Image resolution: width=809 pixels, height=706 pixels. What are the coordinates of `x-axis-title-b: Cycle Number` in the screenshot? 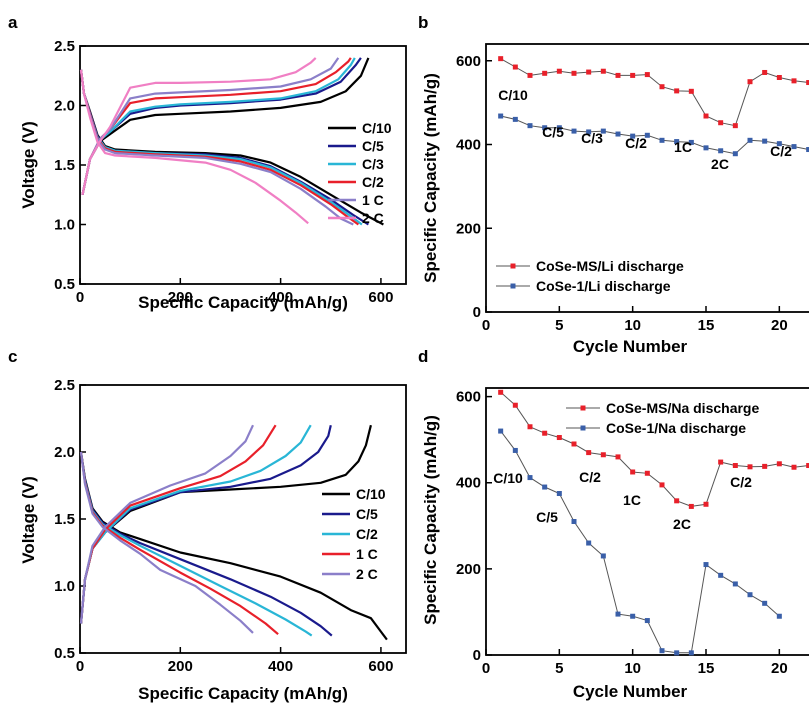 It's located at (630, 346).